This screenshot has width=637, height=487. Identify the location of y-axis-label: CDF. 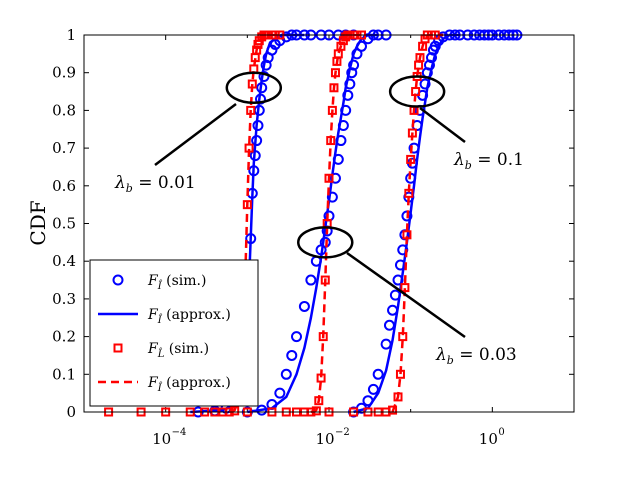
(38, 222).